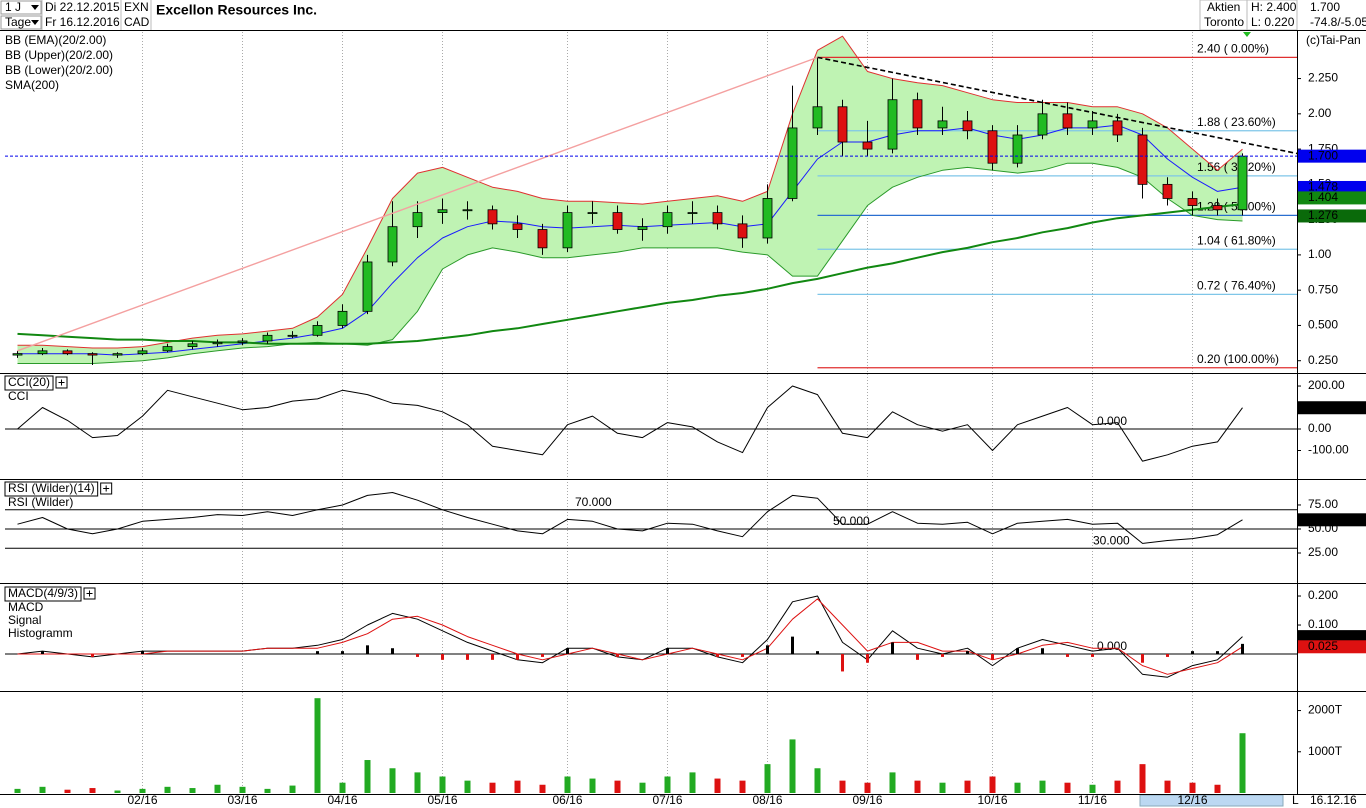 The image size is (1366, 808). What do you see at coordinates (1323, 325) in the screenshot?
I see `y-tick-label: 0.500` at bounding box center [1323, 325].